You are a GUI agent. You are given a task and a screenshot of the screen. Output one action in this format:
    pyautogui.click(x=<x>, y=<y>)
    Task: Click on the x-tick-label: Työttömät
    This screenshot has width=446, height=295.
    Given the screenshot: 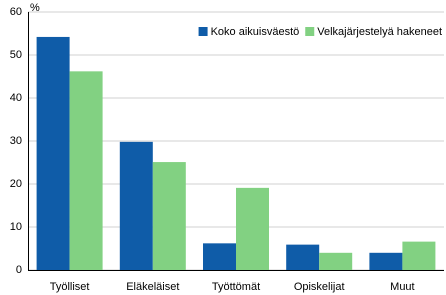 What is the action you would take?
    pyautogui.click(x=236, y=287)
    